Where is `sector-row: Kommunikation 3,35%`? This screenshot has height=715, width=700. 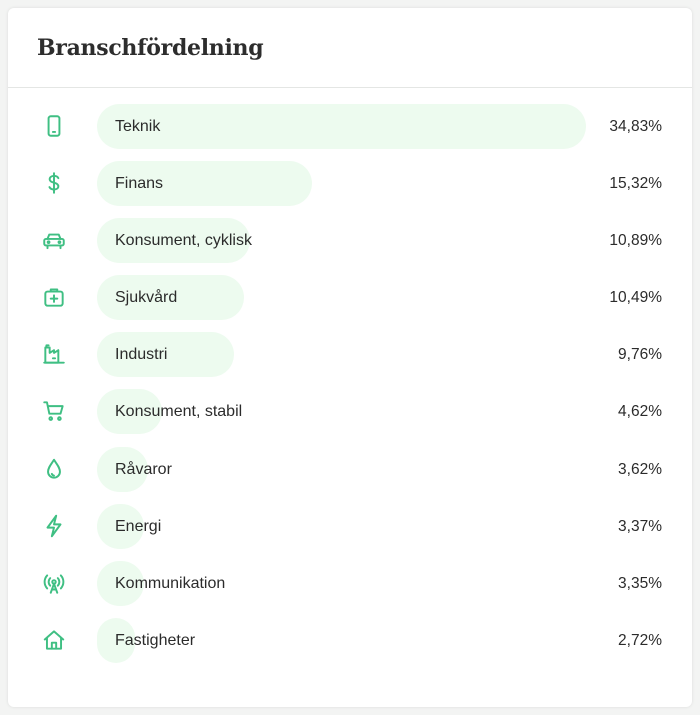 sector-row: Kommunikation 3,35% is located at coordinates (350, 589).